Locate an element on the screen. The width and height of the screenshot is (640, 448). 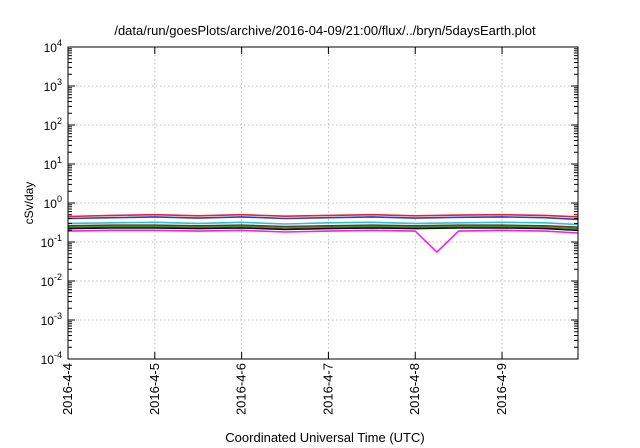
y-tick-label: 10¹ is located at coordinates (53, 163).